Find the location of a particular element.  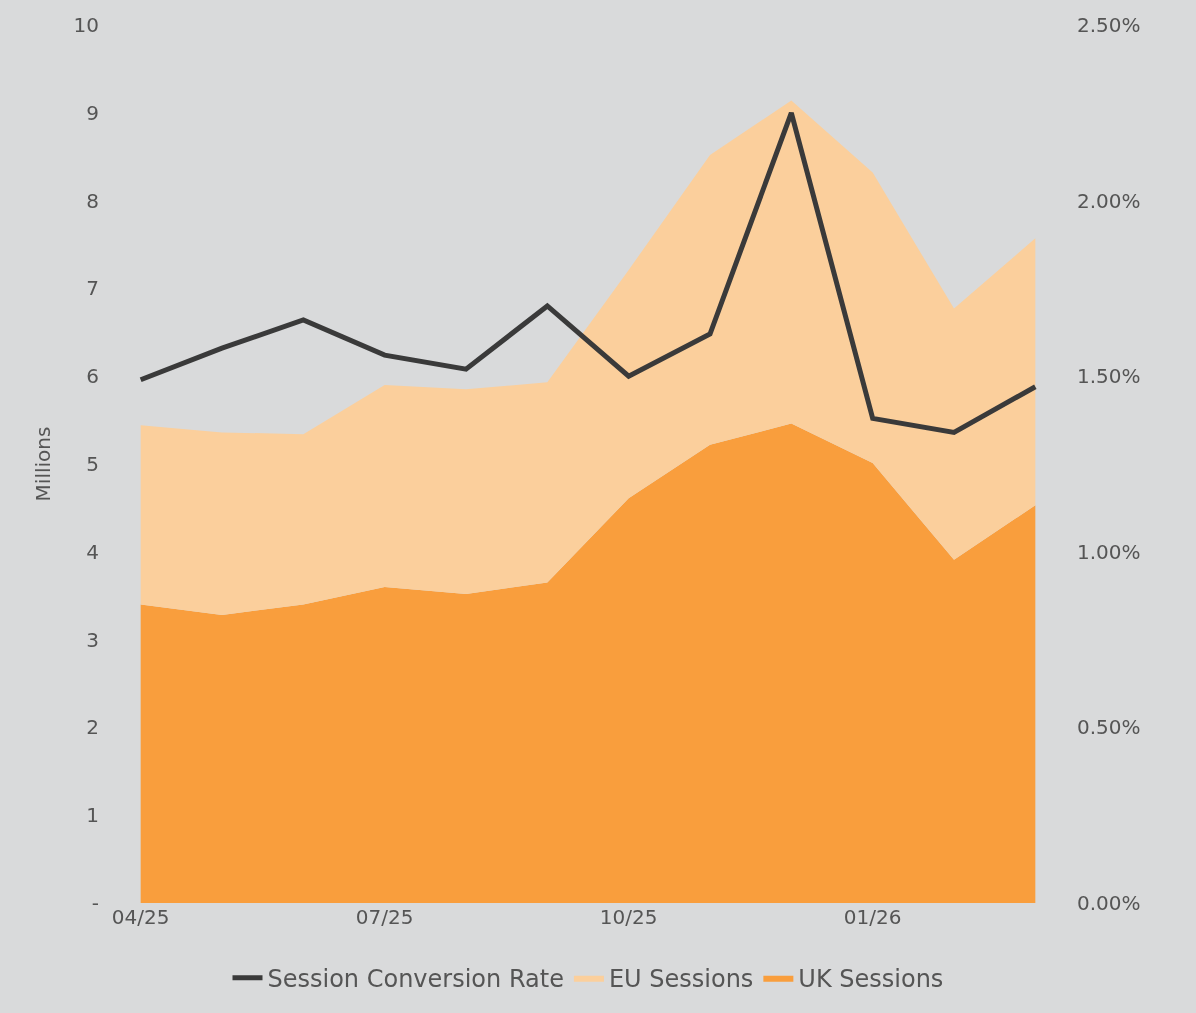

y-axis-title: Millions is located at coordinates (43, 464).